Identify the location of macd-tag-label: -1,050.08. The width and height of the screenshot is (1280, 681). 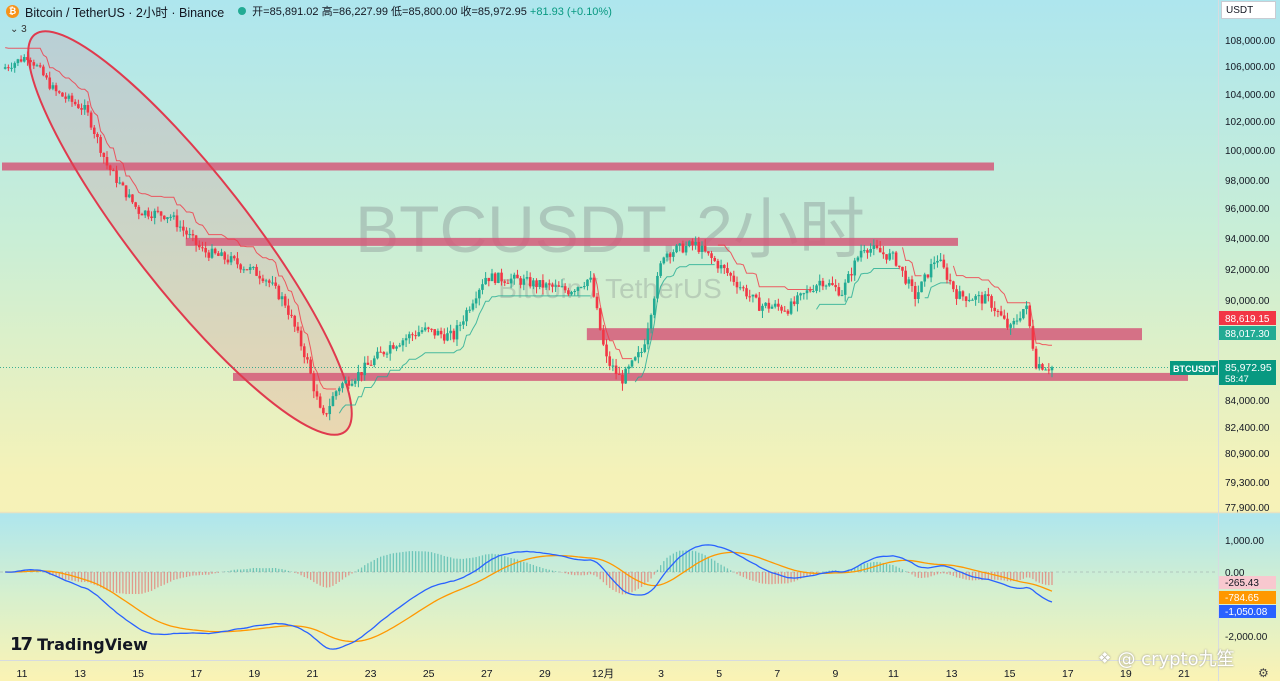
(1246, 612).